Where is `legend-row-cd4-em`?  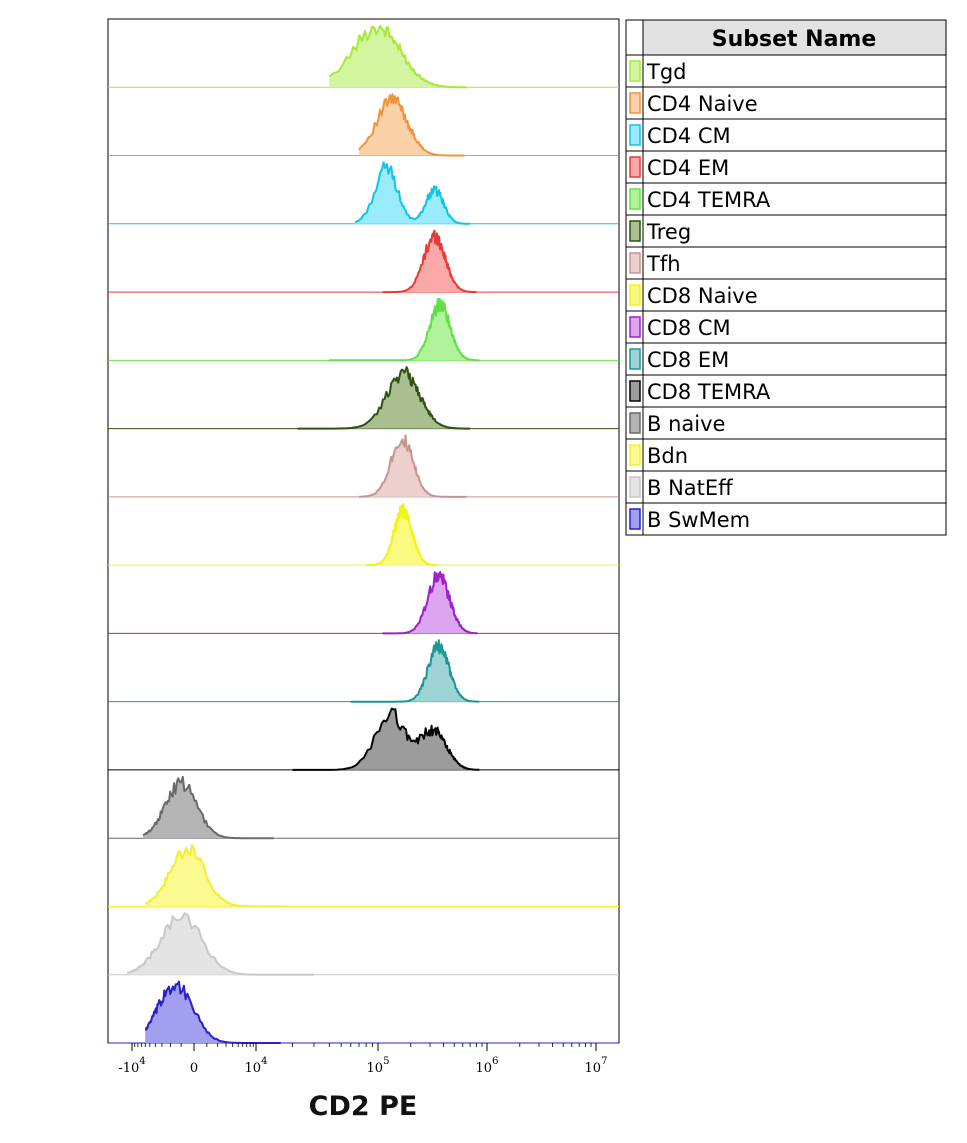 legend-row-cd4-em is located at coordinates (786, 167).